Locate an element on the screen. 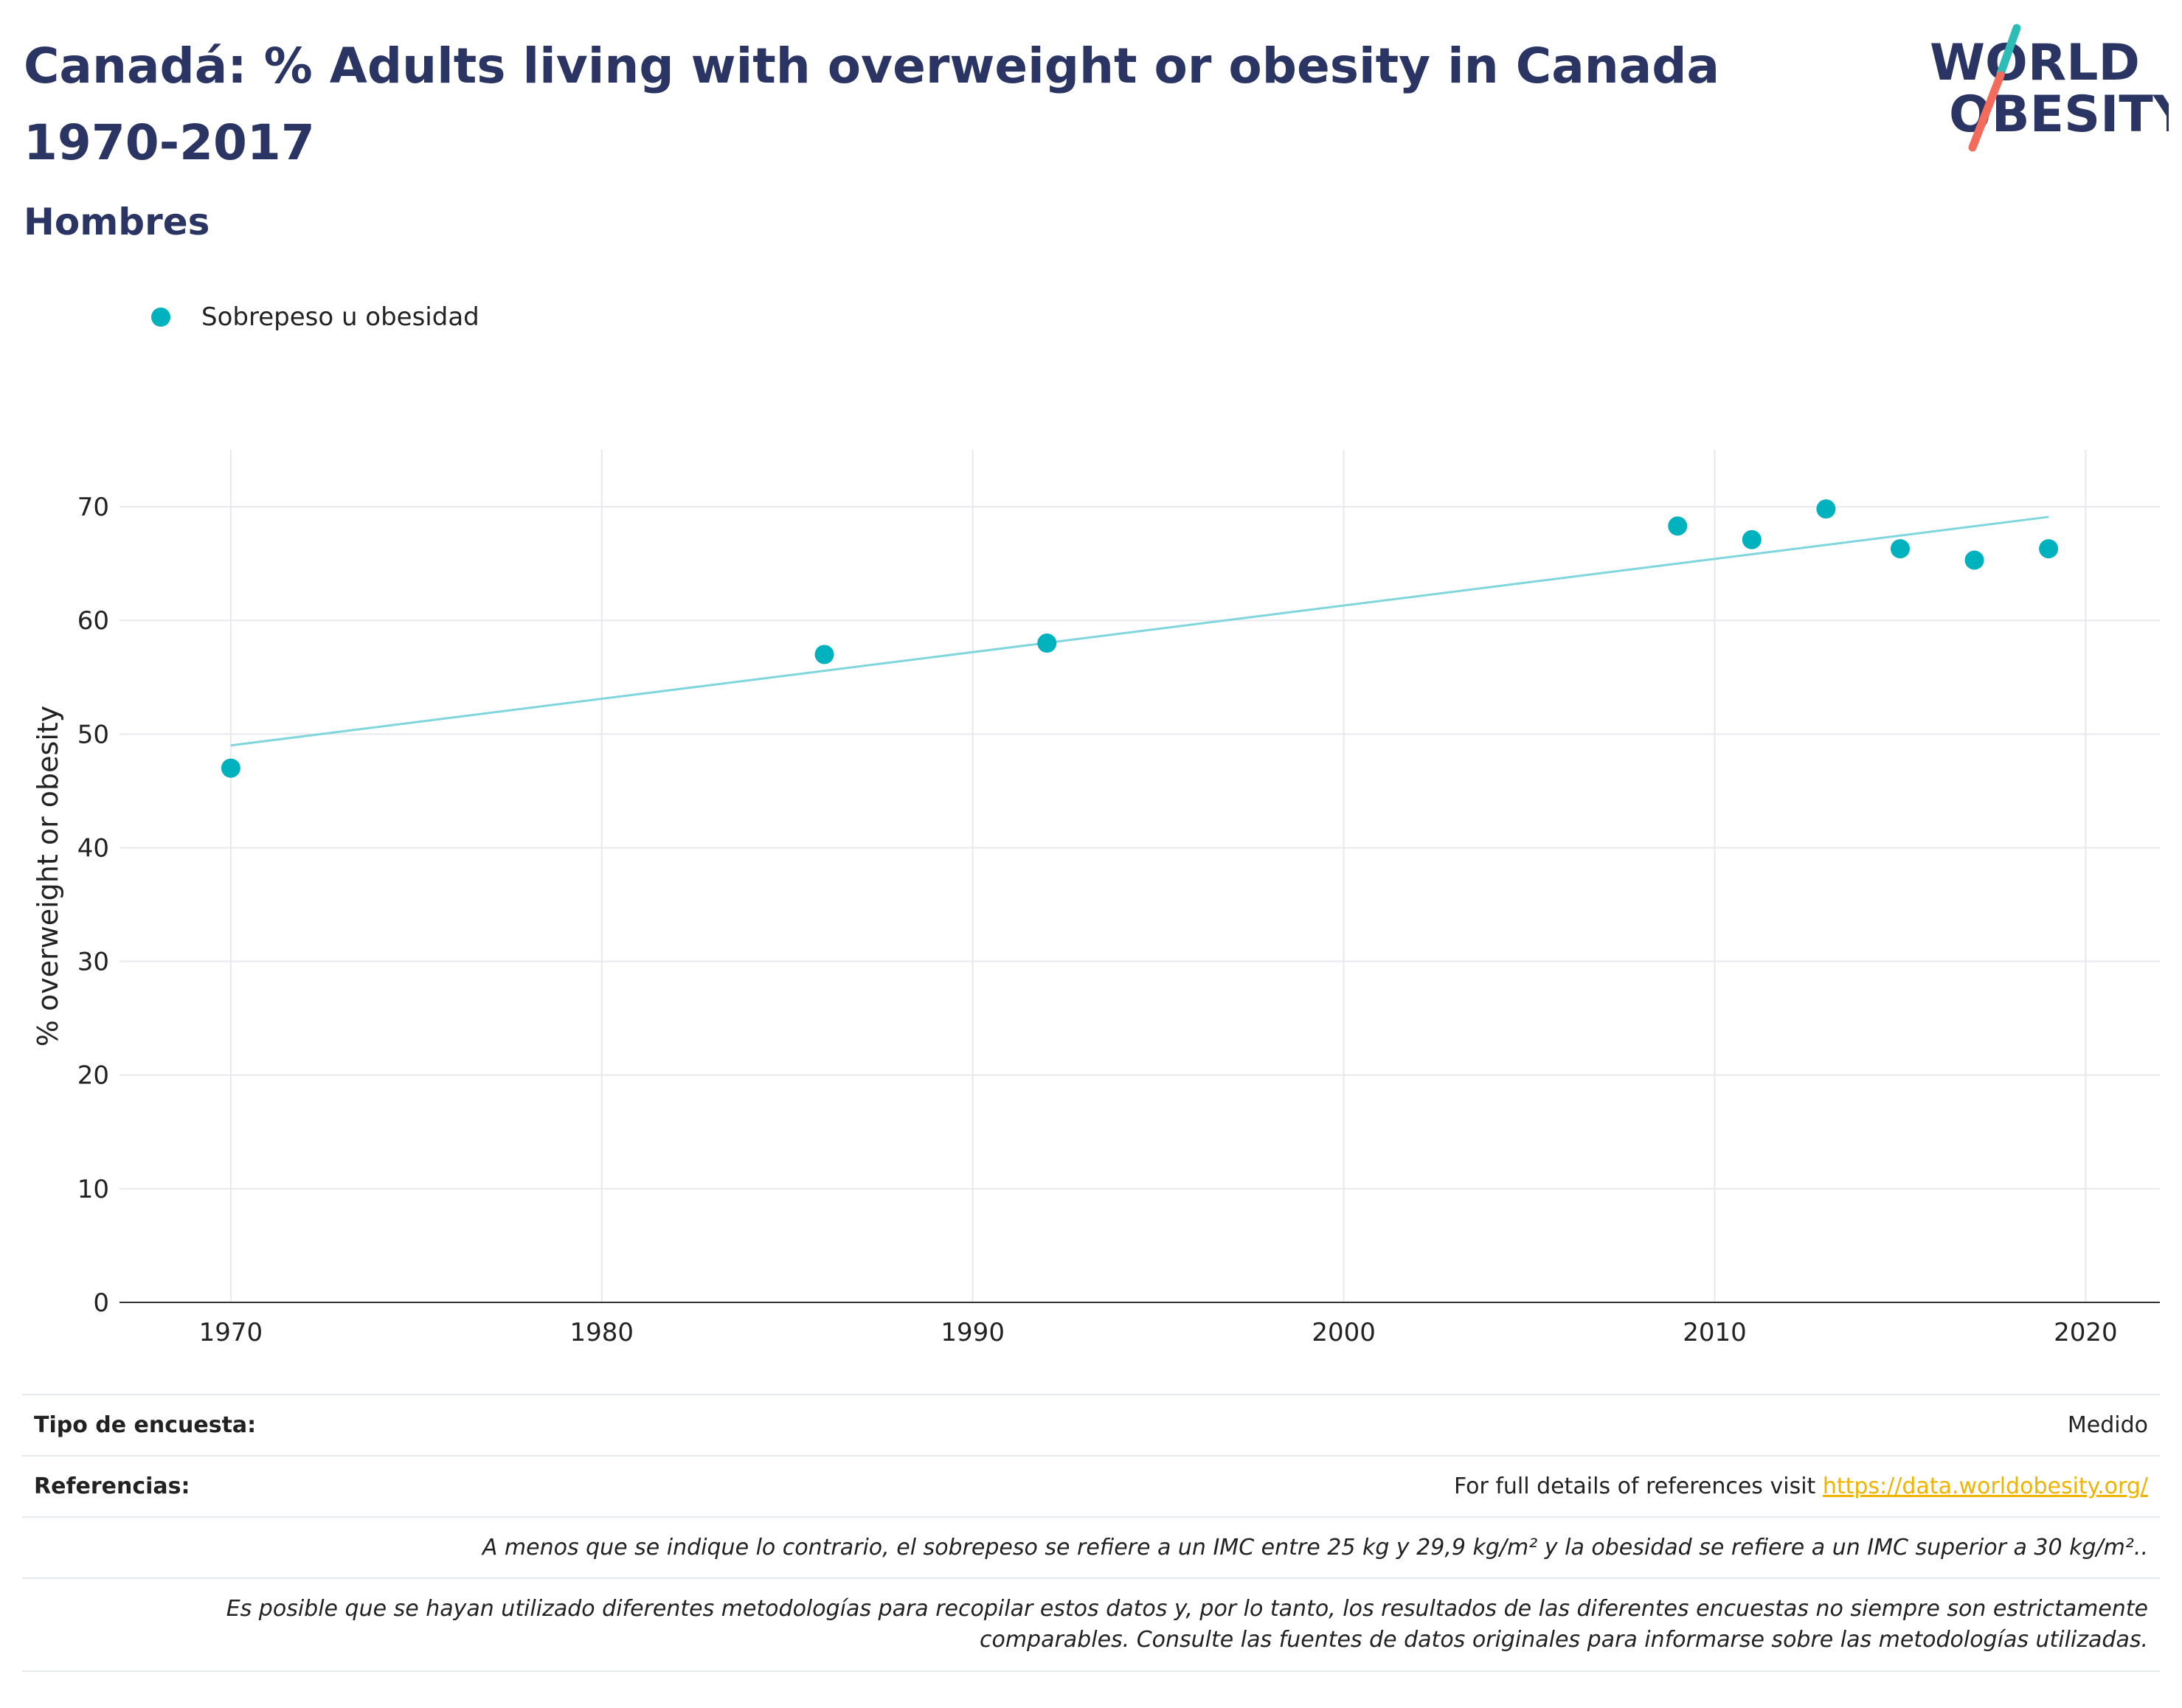 This screenshot has width=2182, height=1708. chart-legend: Sobrepeso u obesidad is located at coordinates (315, 317).